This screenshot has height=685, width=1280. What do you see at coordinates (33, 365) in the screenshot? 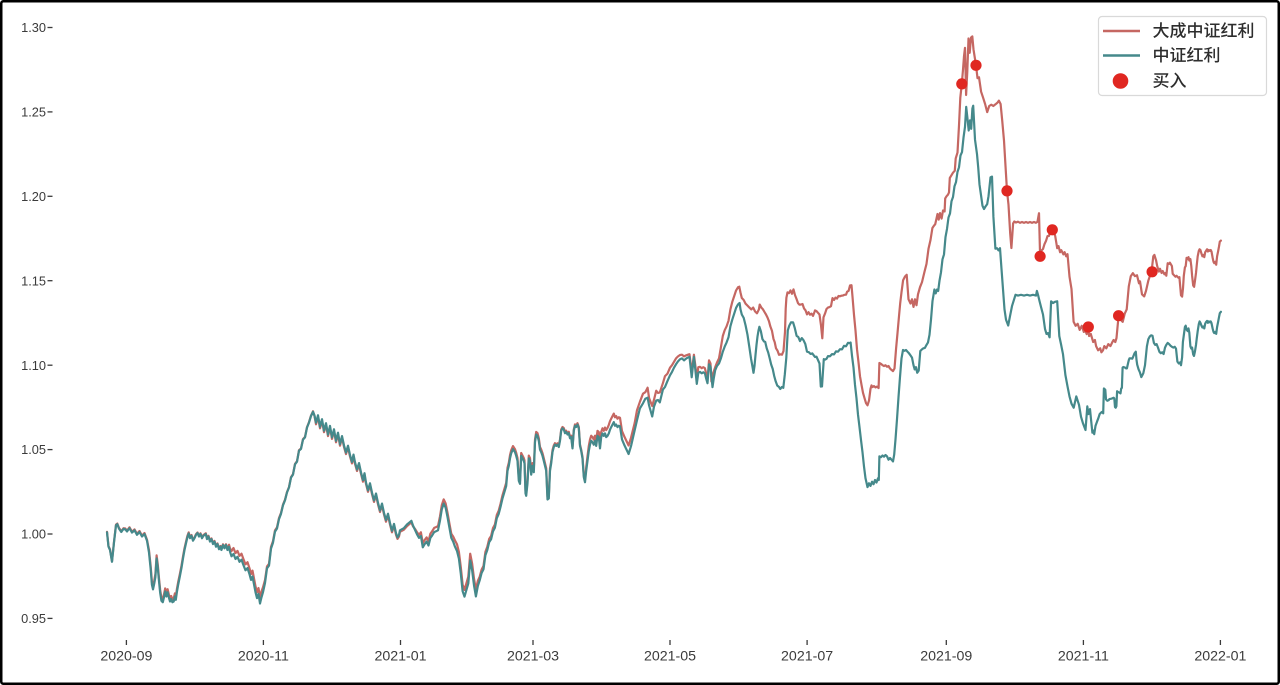
I see `svg-text: 1.10` at bounding box center [33, 365].